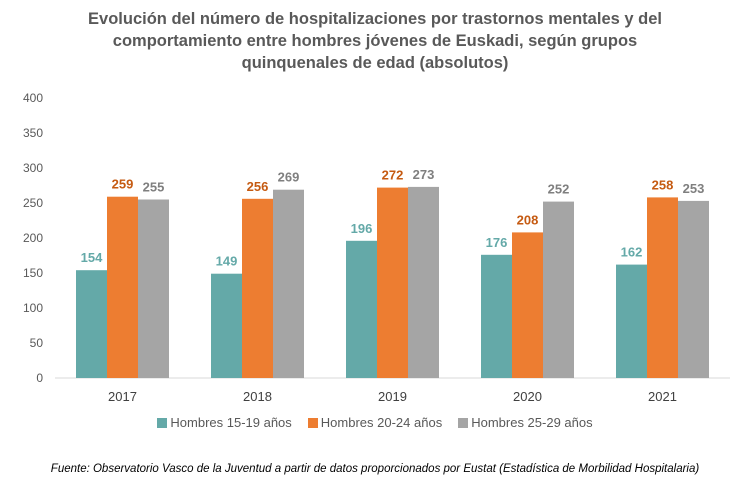 This screenshot has width=750, height=496. Describe the element at coordinates (424, 174) in the screenshot. I see `data-label: 273` at that location.